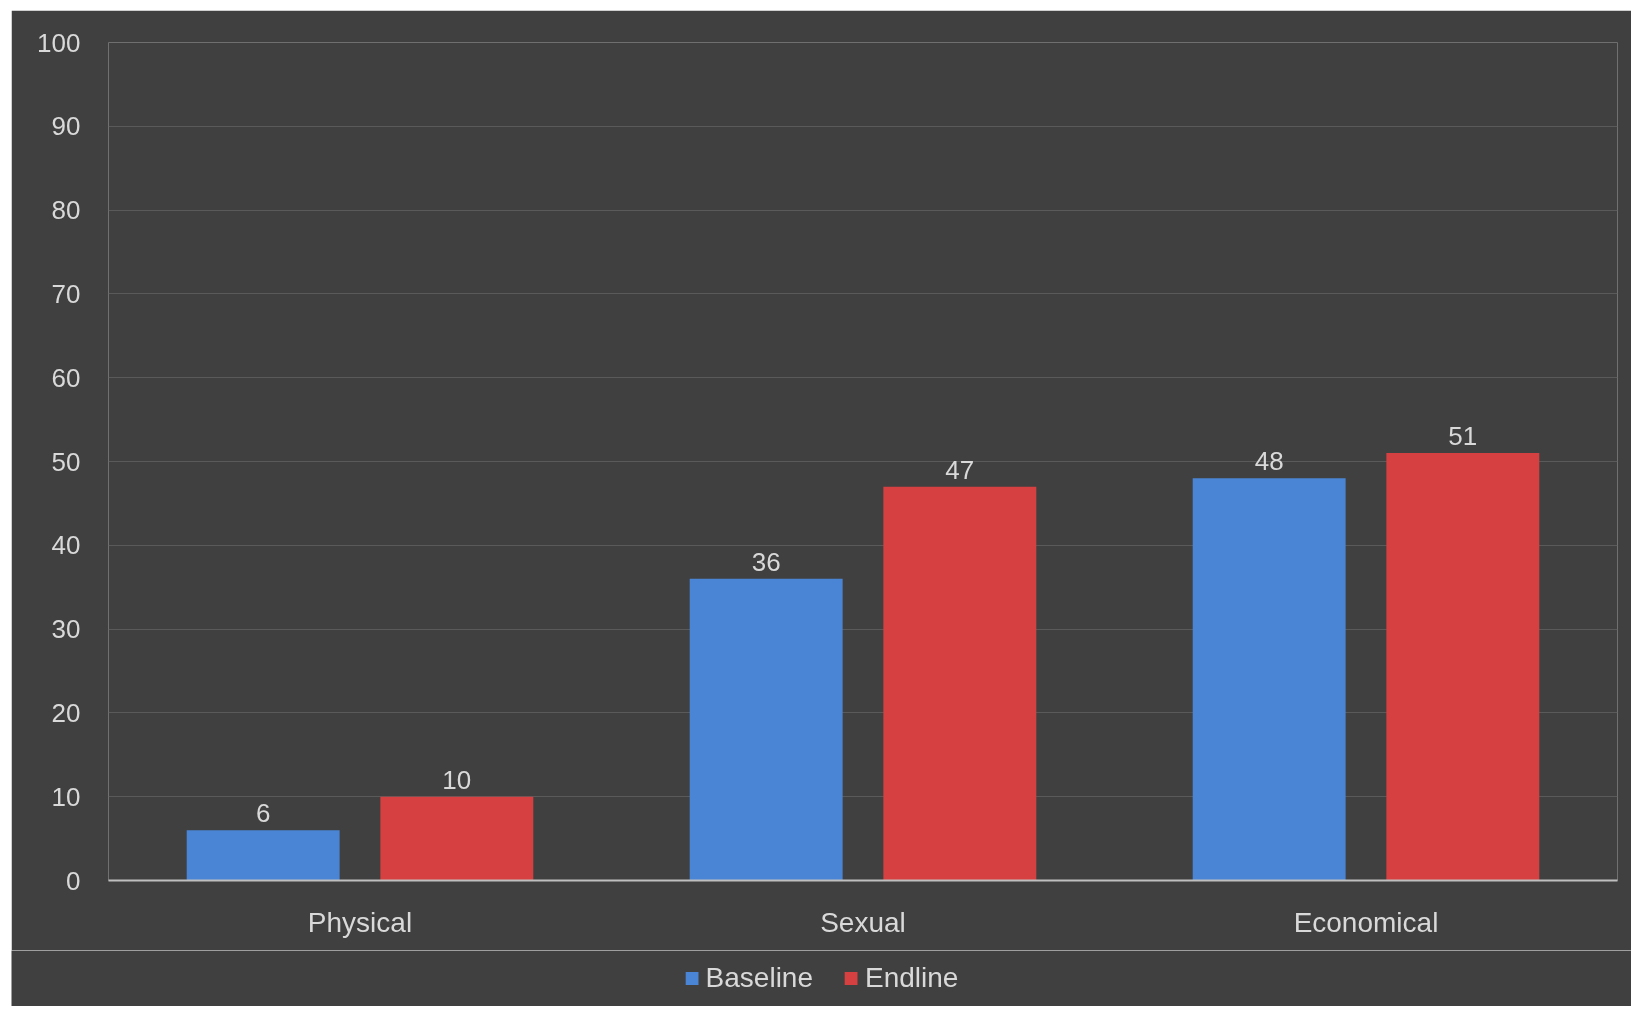 The width and height of the screenshot is (1635, 1016). Describe the element at coordinates (66, 461) in the screenshot. I see `y-tick-label: 50` at that location.